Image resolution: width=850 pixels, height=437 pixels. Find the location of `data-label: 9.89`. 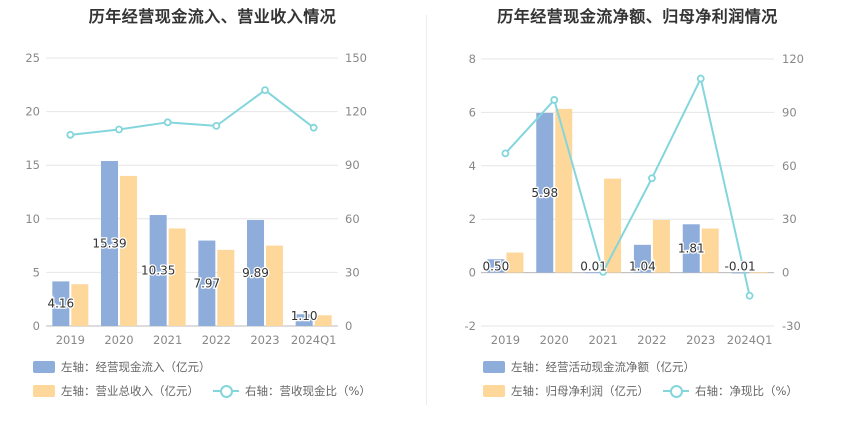

data-label: 9.89 is located at coordinates (255, 273).